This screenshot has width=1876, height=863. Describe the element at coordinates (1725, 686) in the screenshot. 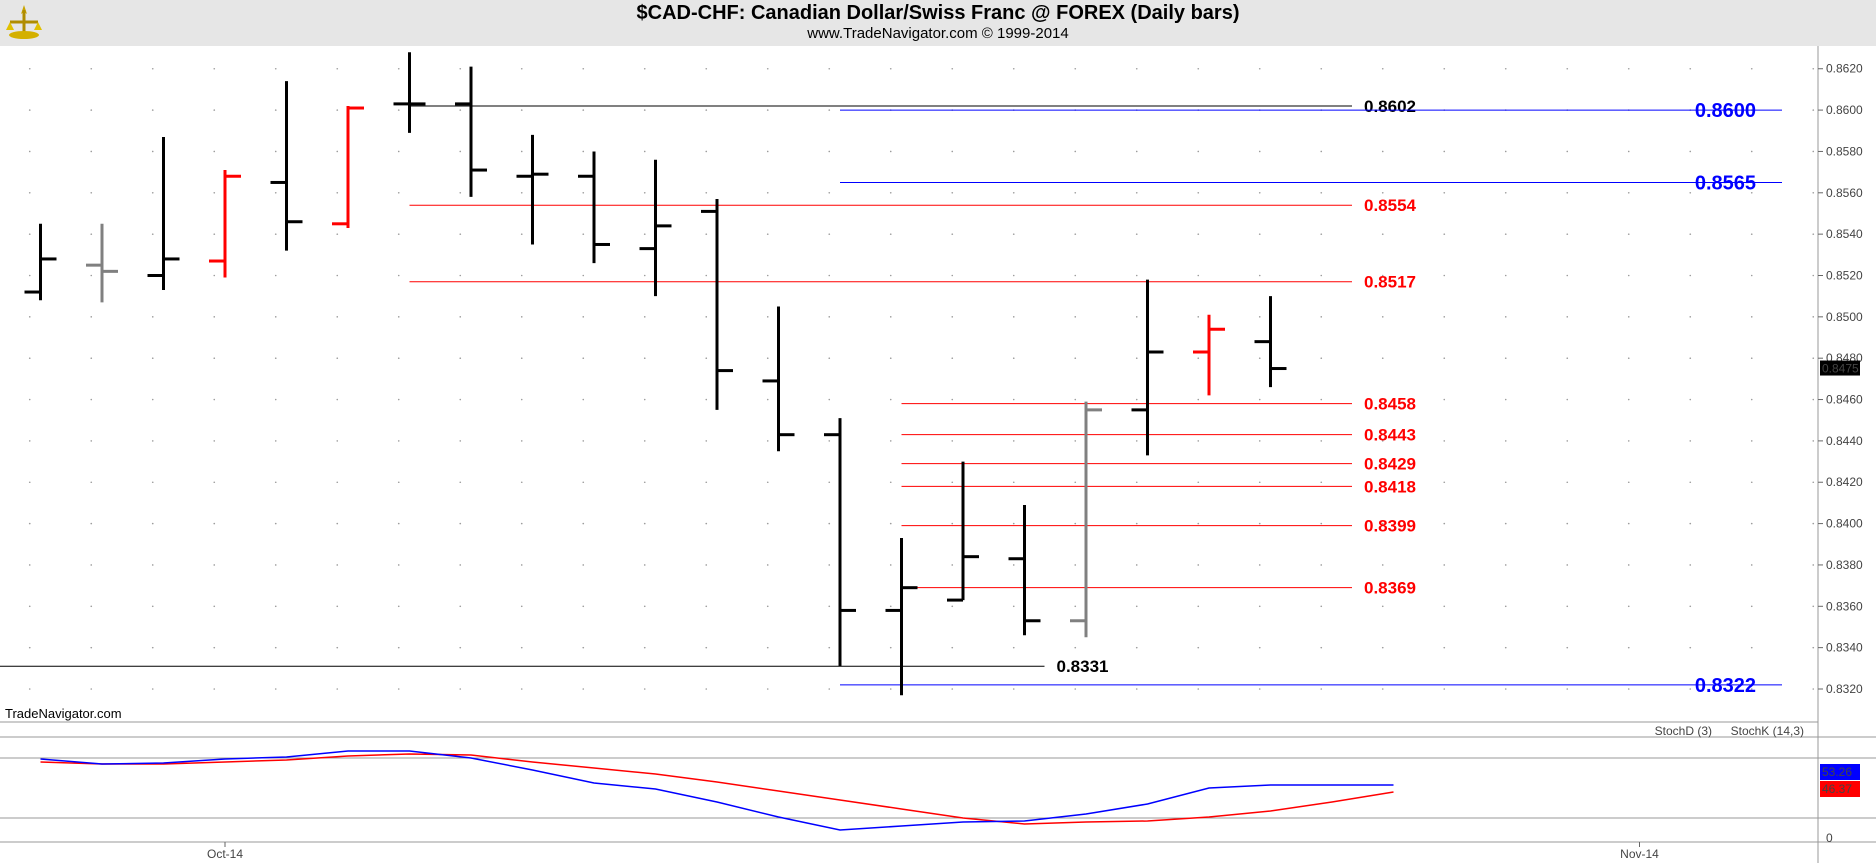

I see `level-label: 0.8322` at that location.